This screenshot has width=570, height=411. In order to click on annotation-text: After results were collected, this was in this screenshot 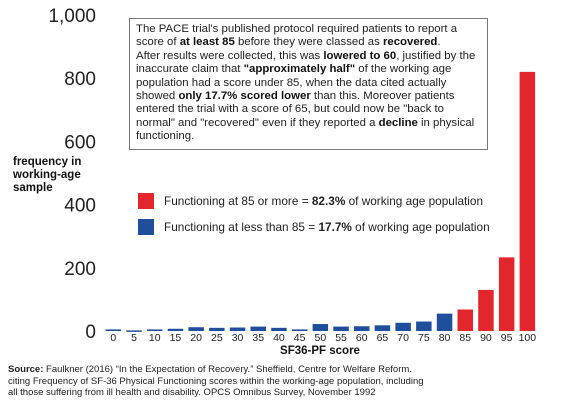, I will do `click(230, 55)`.